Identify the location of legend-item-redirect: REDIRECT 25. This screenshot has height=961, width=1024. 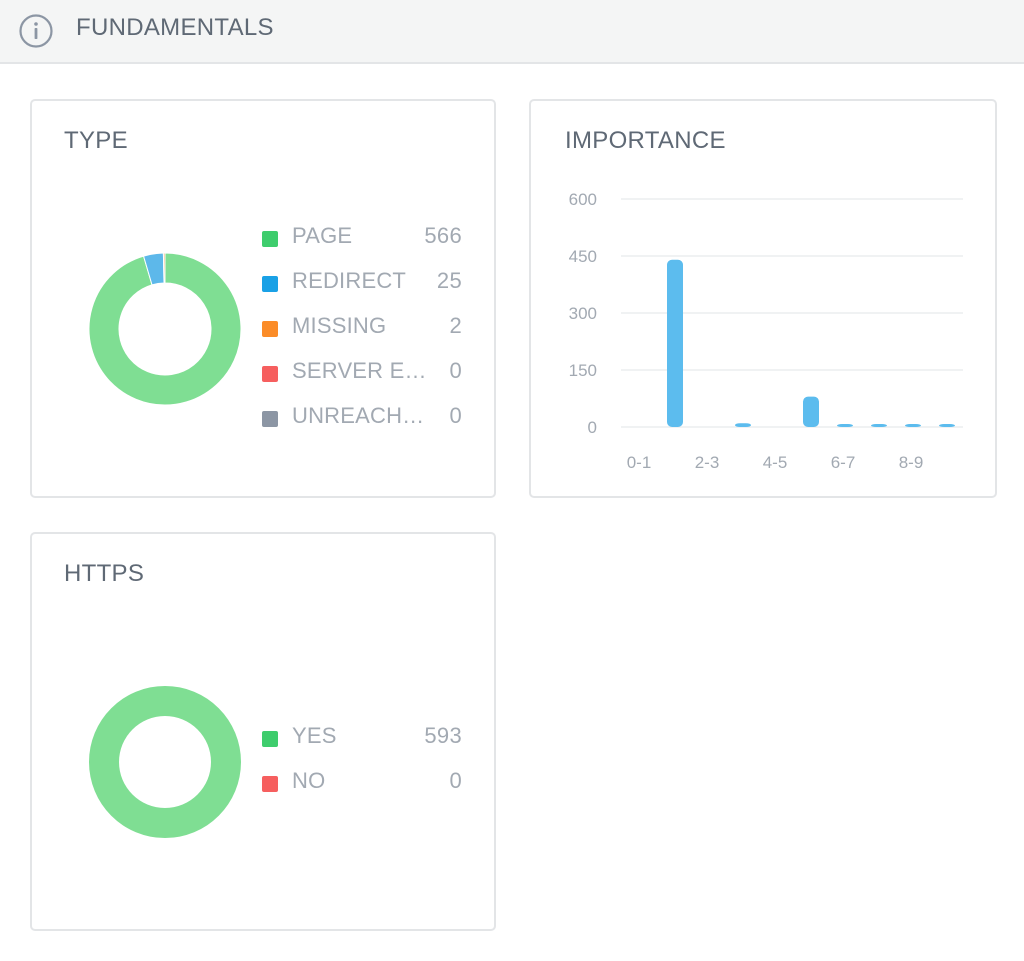
(362, 290).